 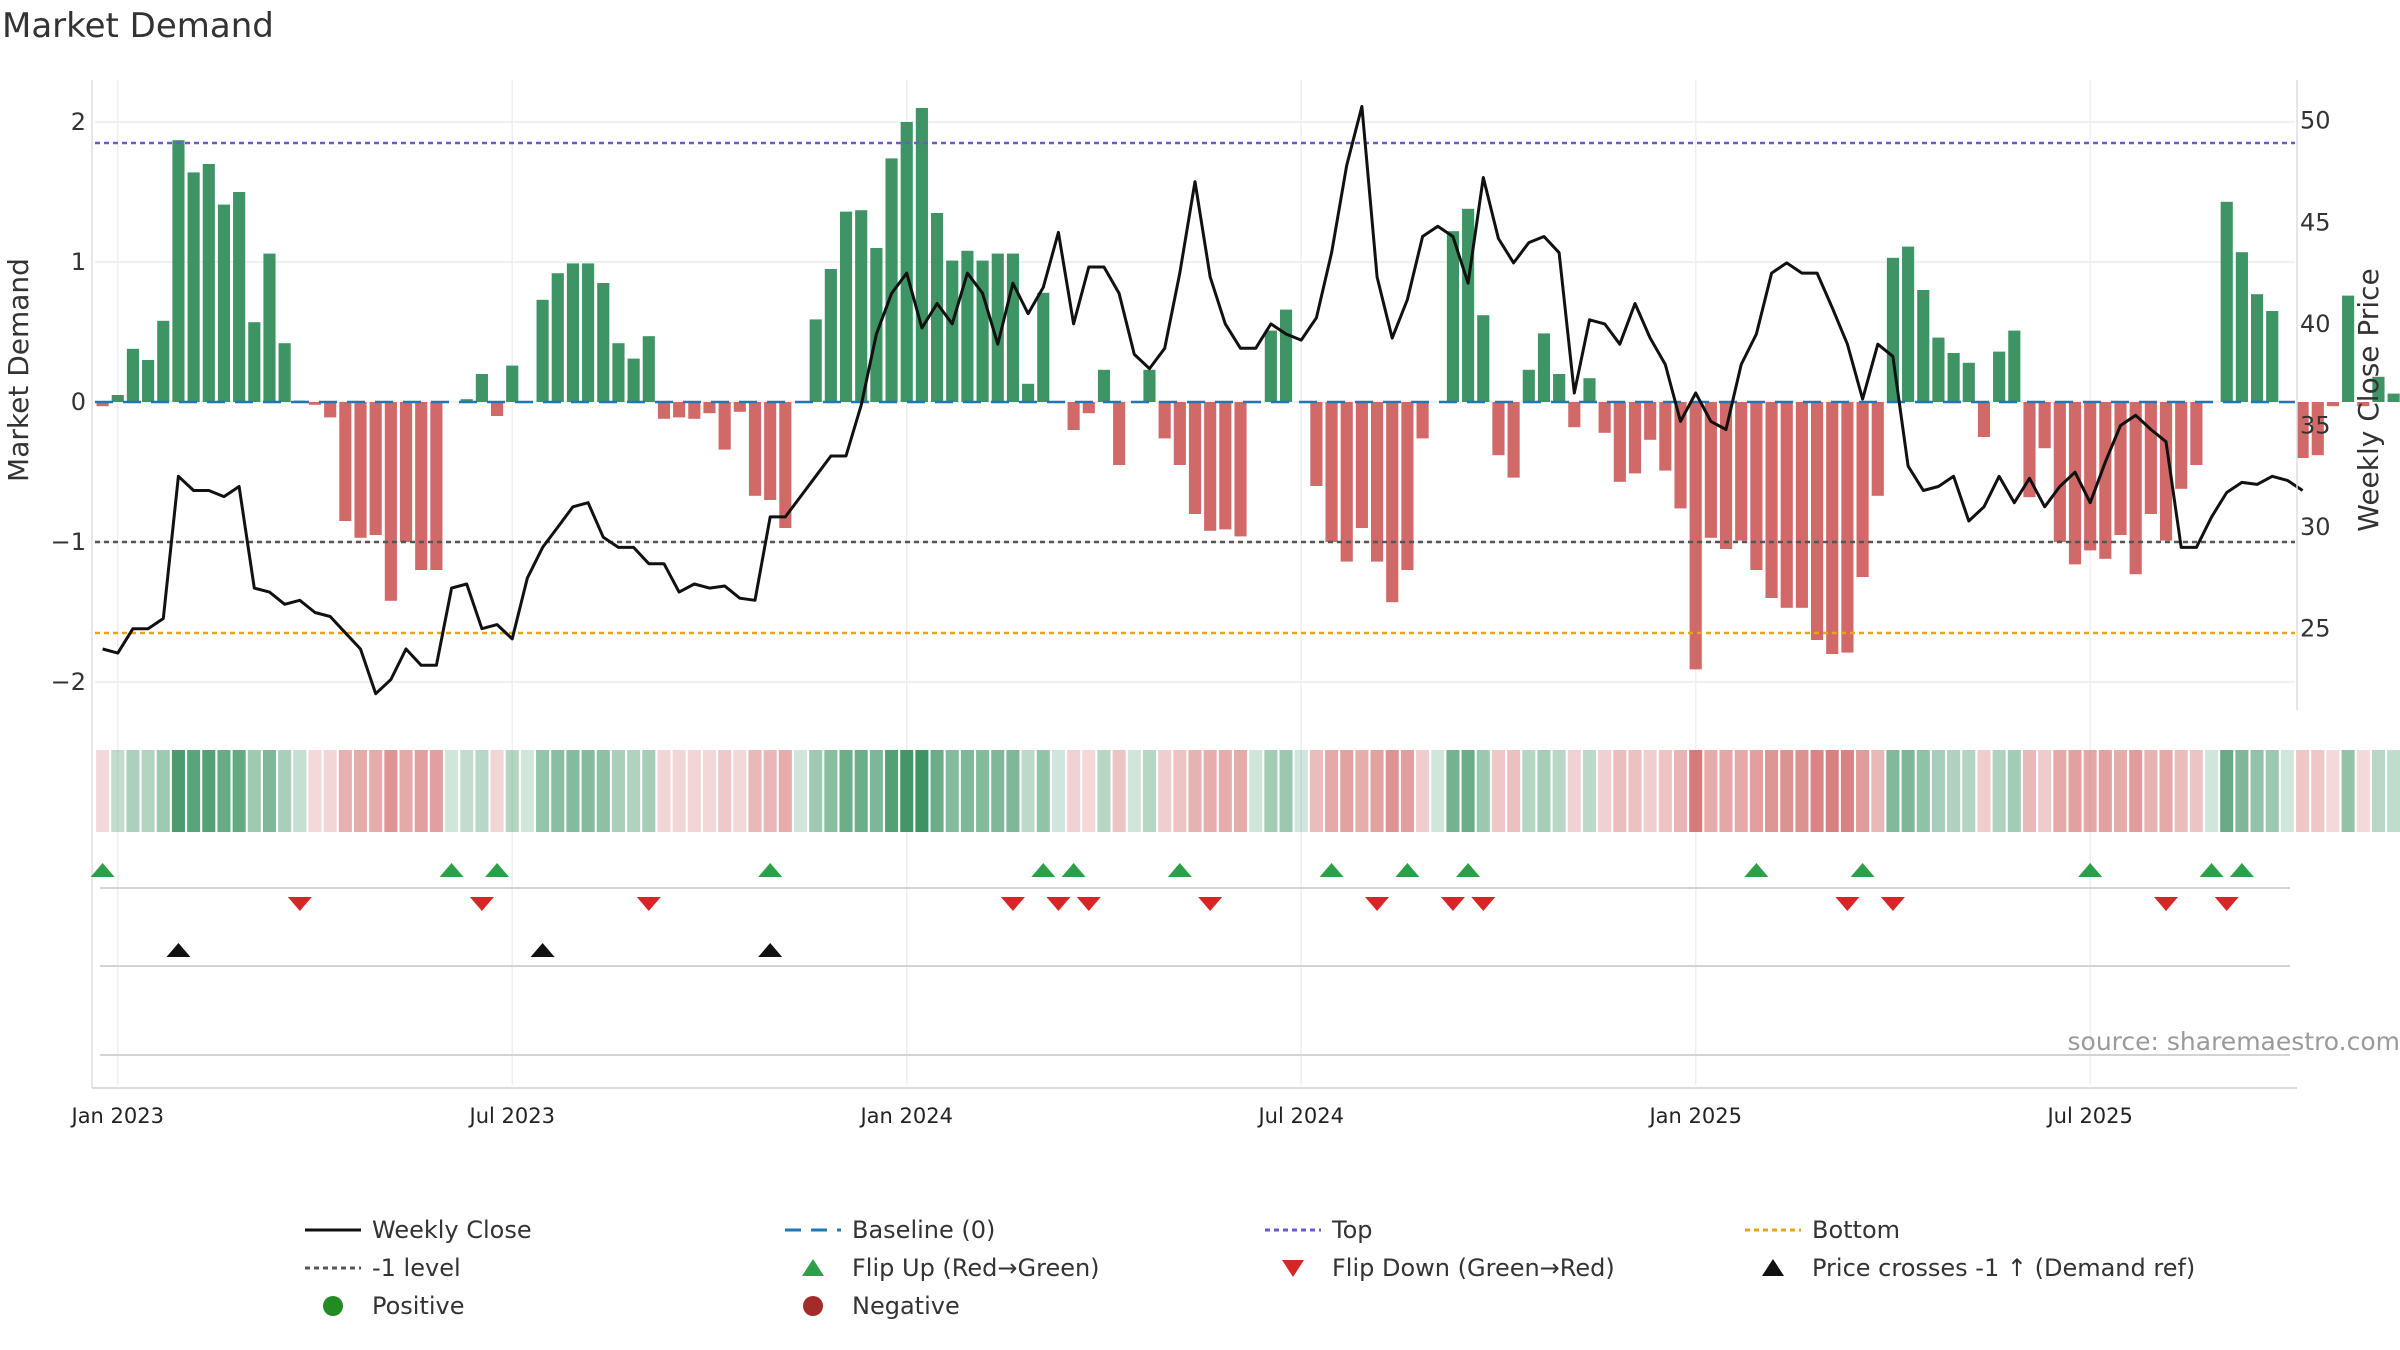 What do you see at coordinates (1473, 1268) in the screenshot?
I see `legend-label: Flip Down (Green→Red)` at bounding box center [1473, 1268].